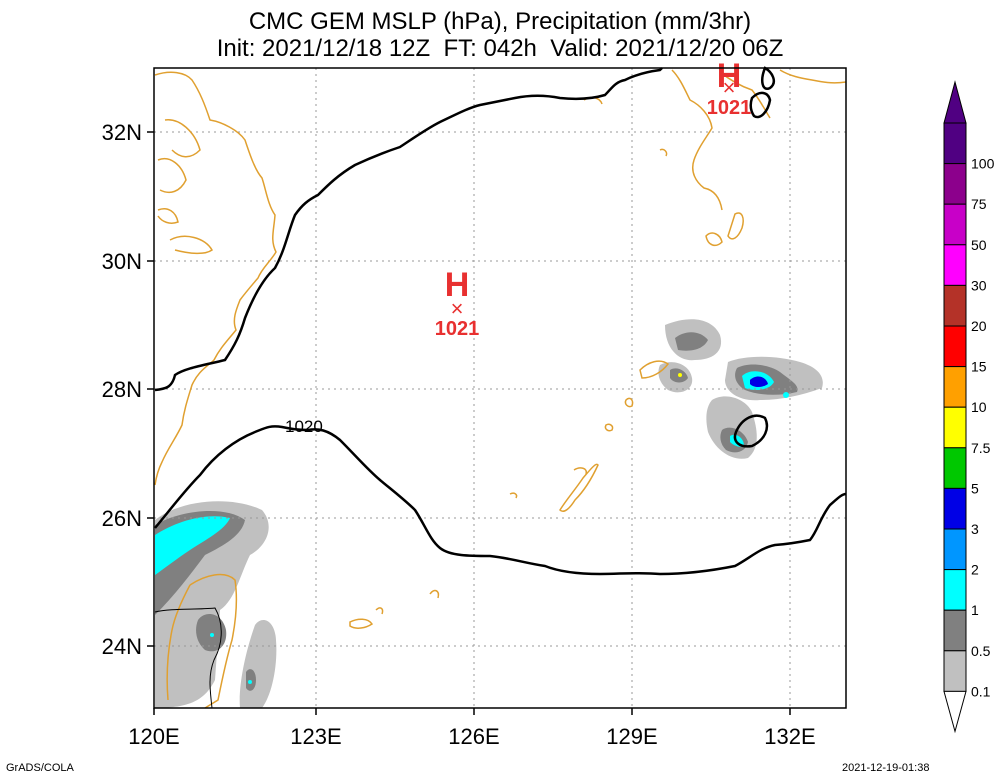  What do you see at coordinates (975, 529) in the screenshot?
I see `colorbar-level-label: 3` at bounding box center [975, 529].